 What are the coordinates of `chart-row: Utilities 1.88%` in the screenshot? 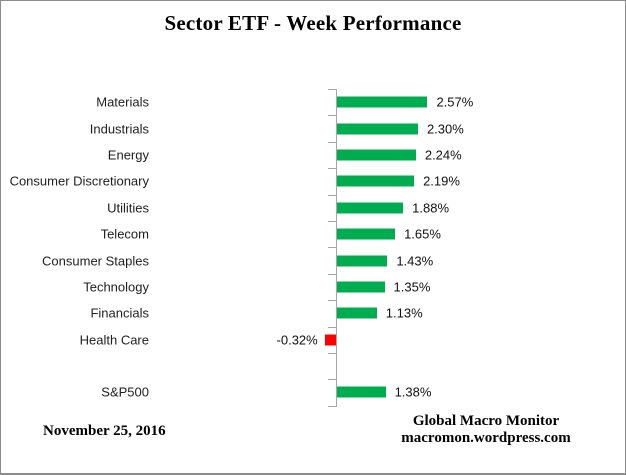 It's located at (313, 208).